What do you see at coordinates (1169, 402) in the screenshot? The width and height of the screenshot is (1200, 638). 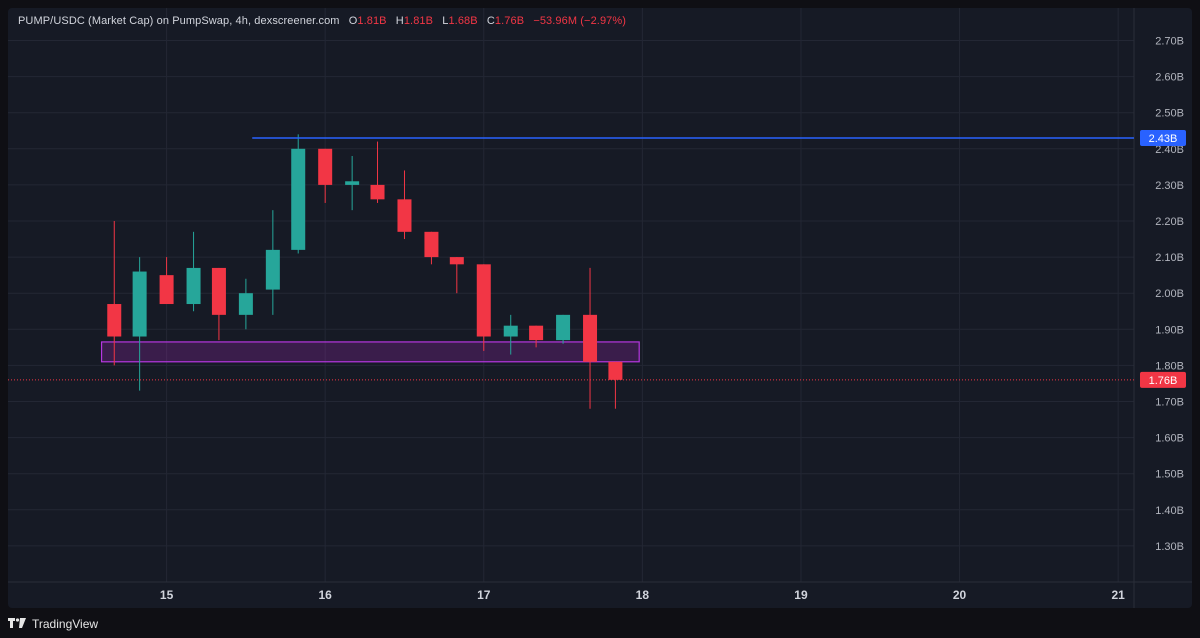 I see `price-axis-label: 1.70B` at bounding box center [1169, 402].